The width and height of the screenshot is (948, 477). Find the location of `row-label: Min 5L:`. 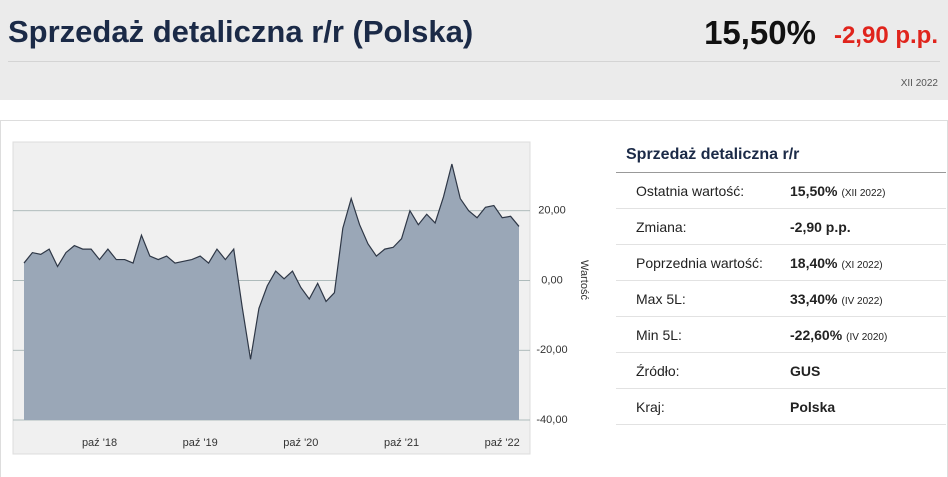

row-label: Min 5L: is located at coordinates (659, 334).